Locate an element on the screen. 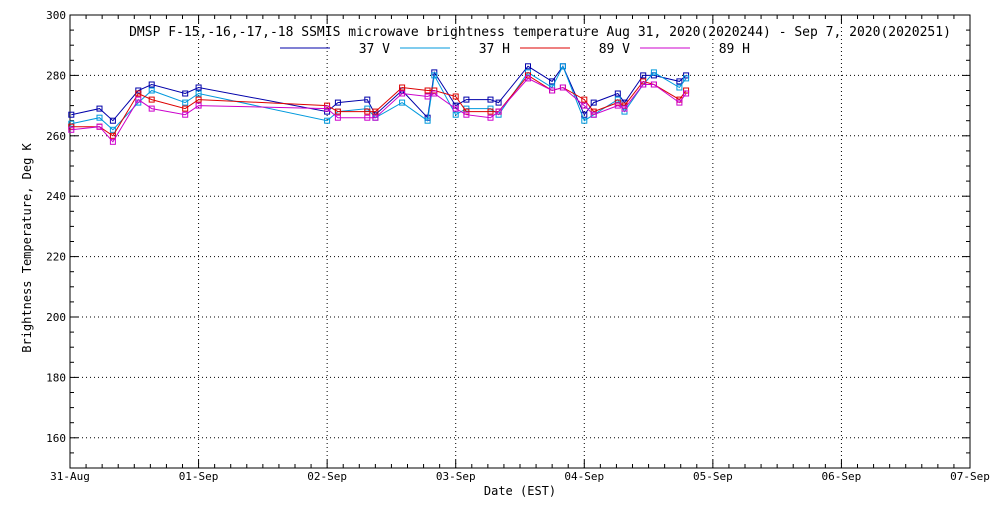 The image size is (1000, 505). x-axis-title: Date (EST) is located at coordinates (520, 491).